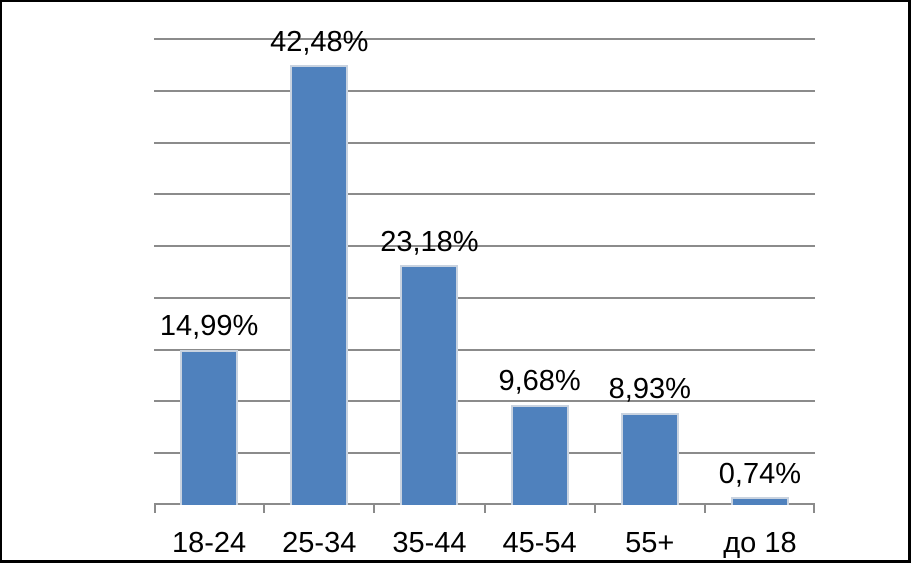 Image resolution: width=911 pixels, height=563 pixels. I want to click on bar-value-label: 8,93%, so click(649, 389).